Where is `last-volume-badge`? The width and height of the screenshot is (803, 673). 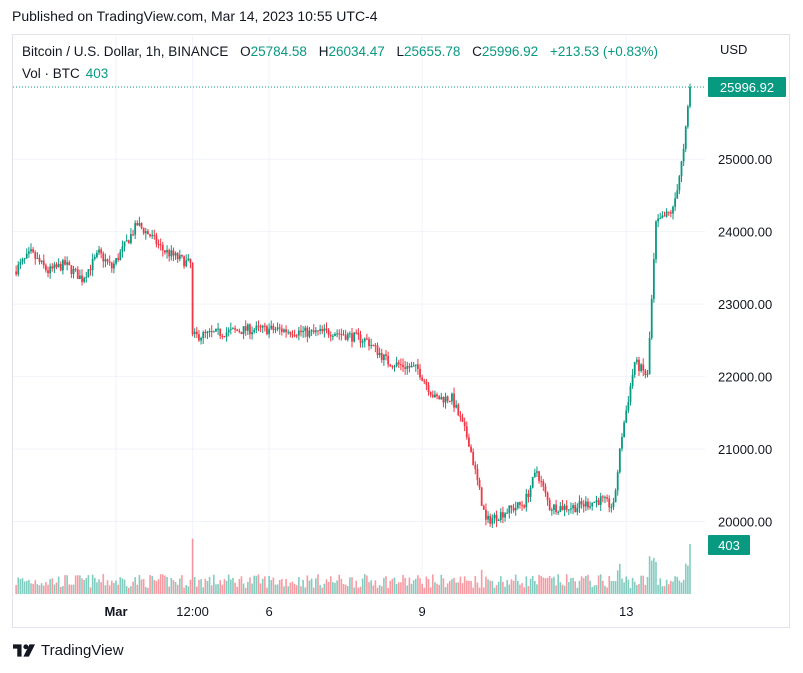
last-volume-badge is located at coordinates (729, 545).